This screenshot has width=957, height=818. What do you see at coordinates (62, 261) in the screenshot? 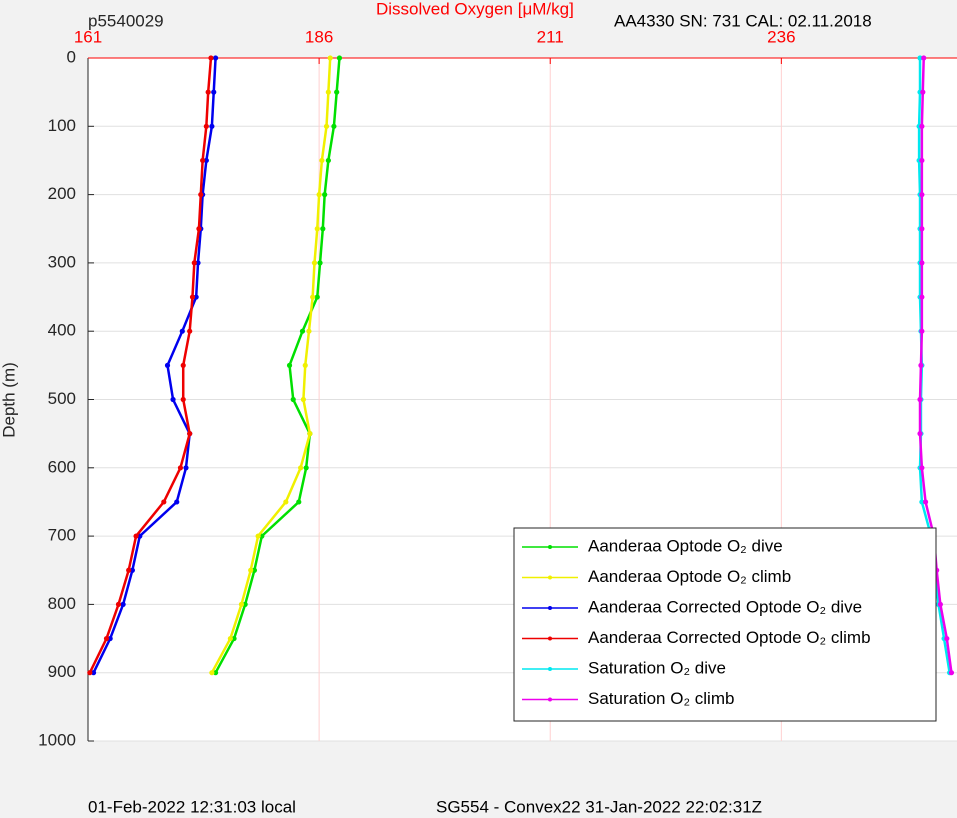
I see `y-tick-label: 300` at bounding box center [62, 261].